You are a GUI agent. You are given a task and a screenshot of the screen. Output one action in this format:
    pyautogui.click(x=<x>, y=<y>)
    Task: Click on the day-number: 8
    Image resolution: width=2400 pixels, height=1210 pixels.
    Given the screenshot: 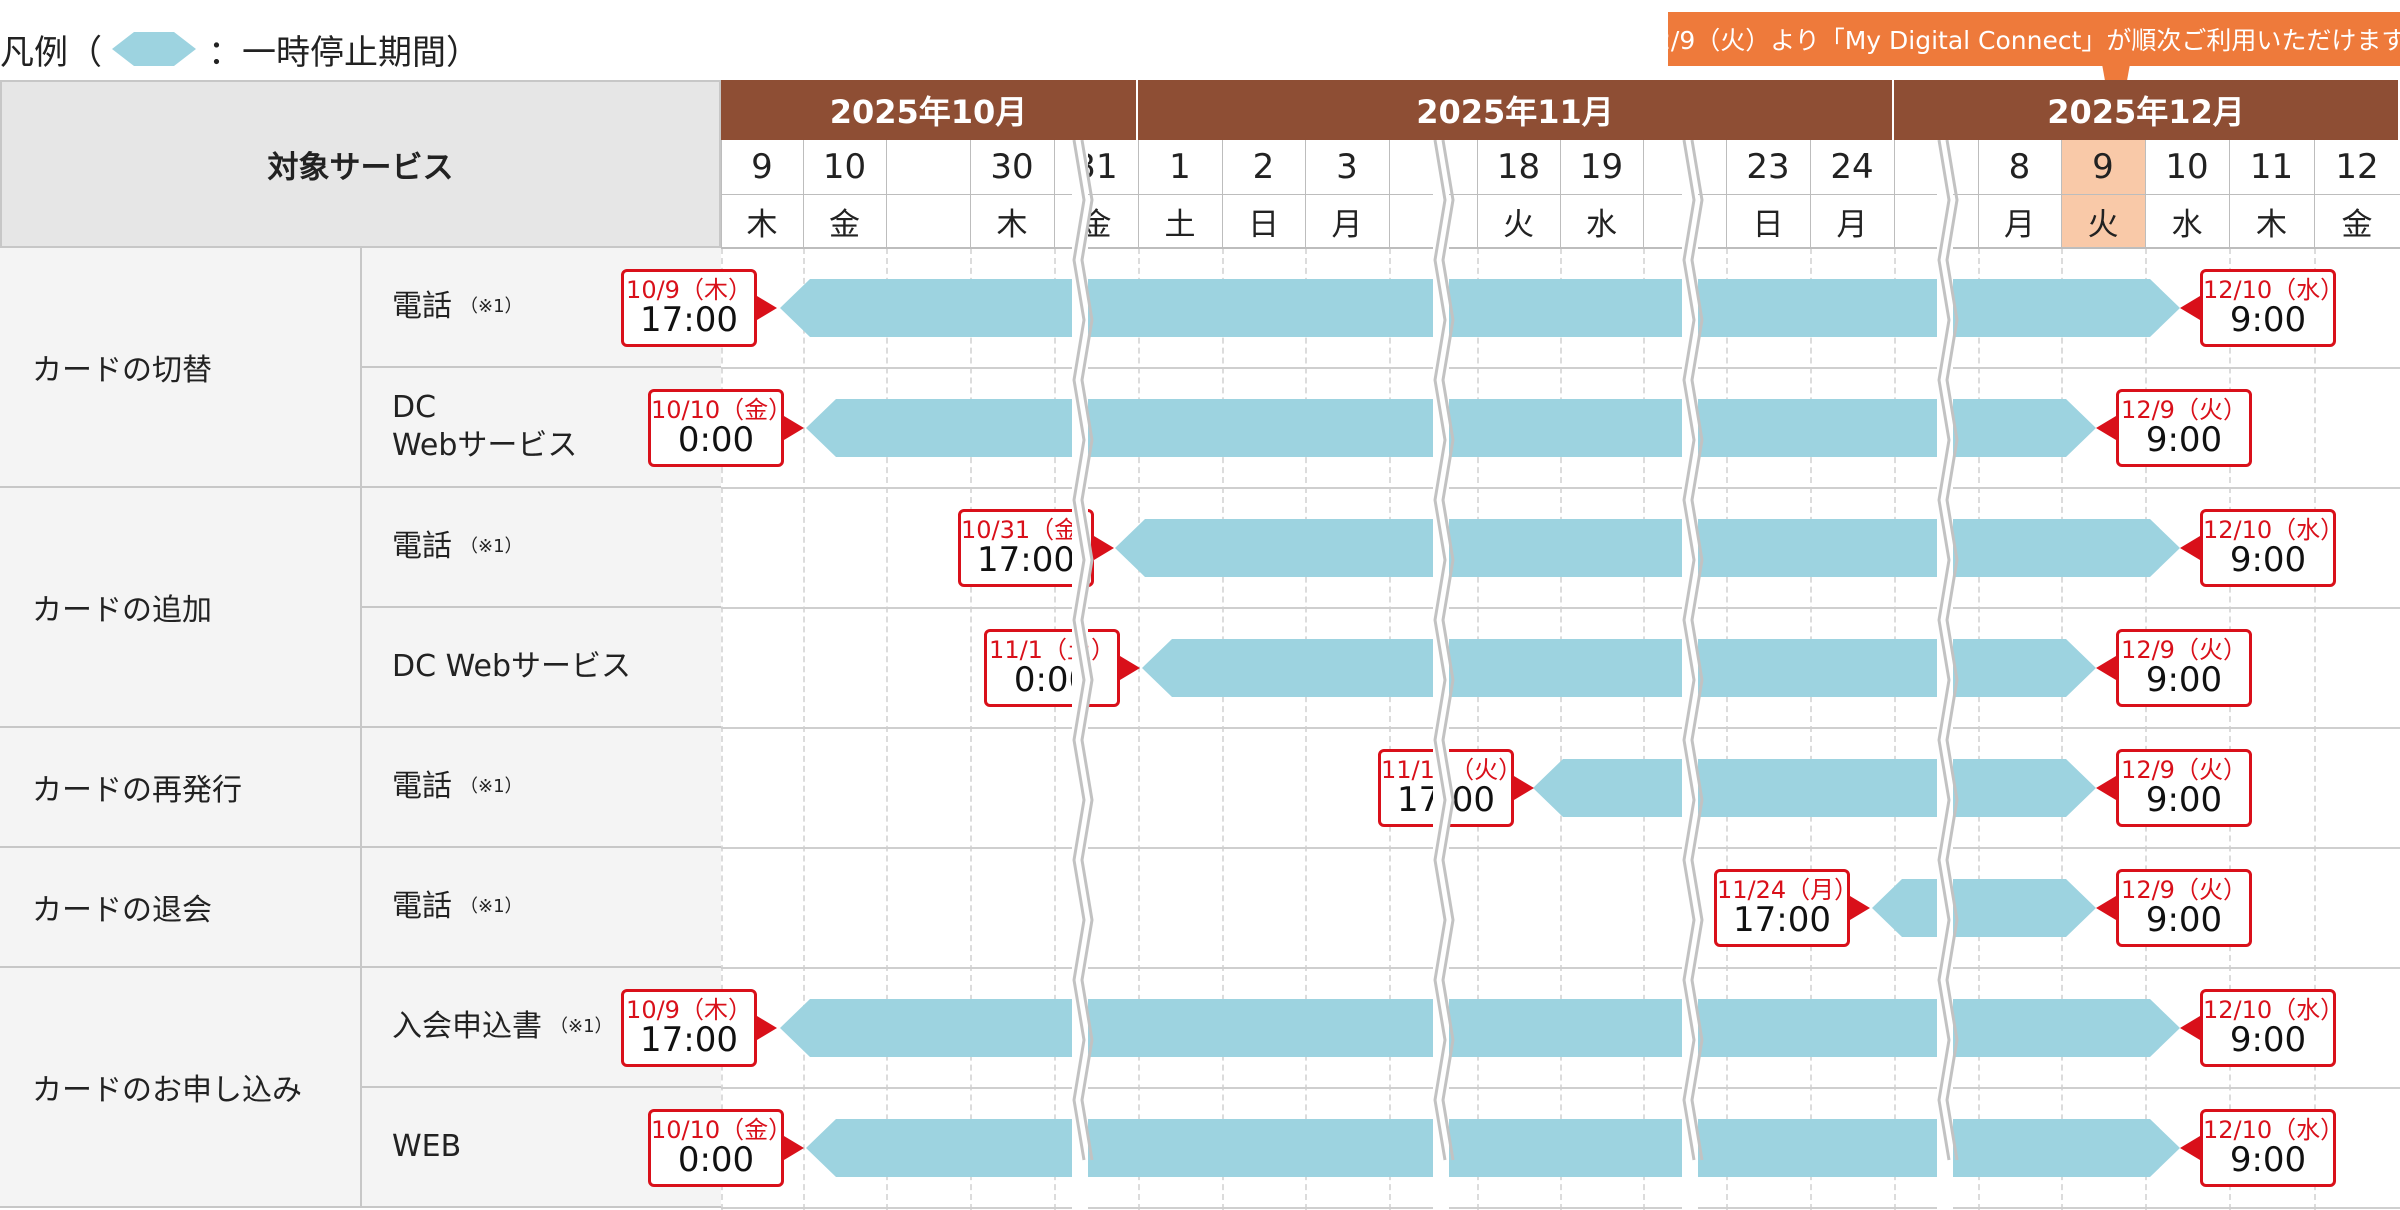 What is the action you would take?
    pyautogui.click(x=2019, y=167)
    